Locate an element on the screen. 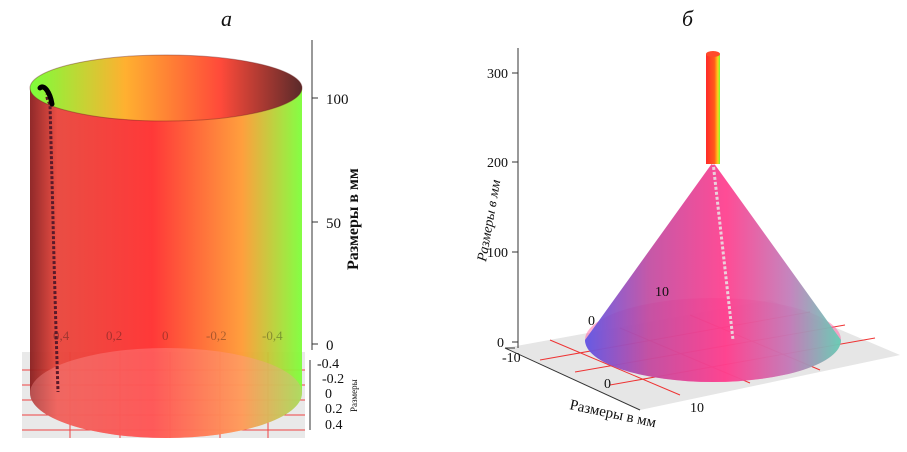 This screenshot has width=907, height=452. panel-a-inner-ticks: 0,4 0,2 0 -0,2 -0,4 is located at coordinates (168, 335).